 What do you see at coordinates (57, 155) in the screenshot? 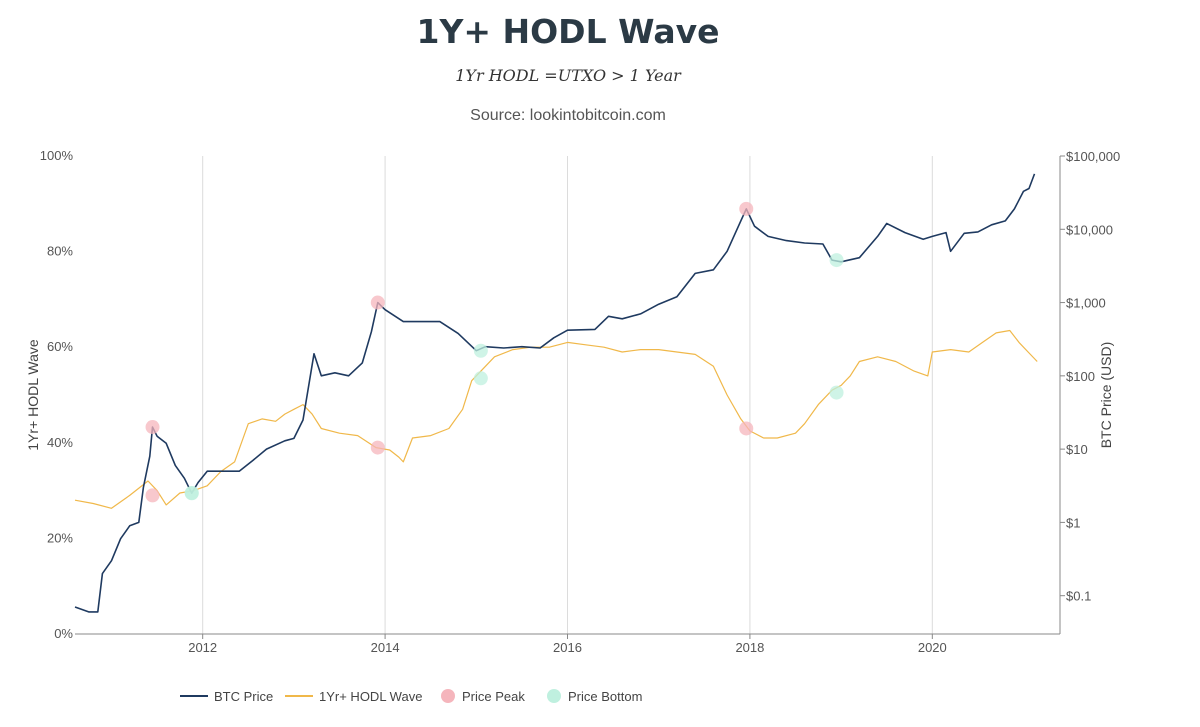
I see `y-left-tick-label-5: 100%` at bounding box center [57, 155].